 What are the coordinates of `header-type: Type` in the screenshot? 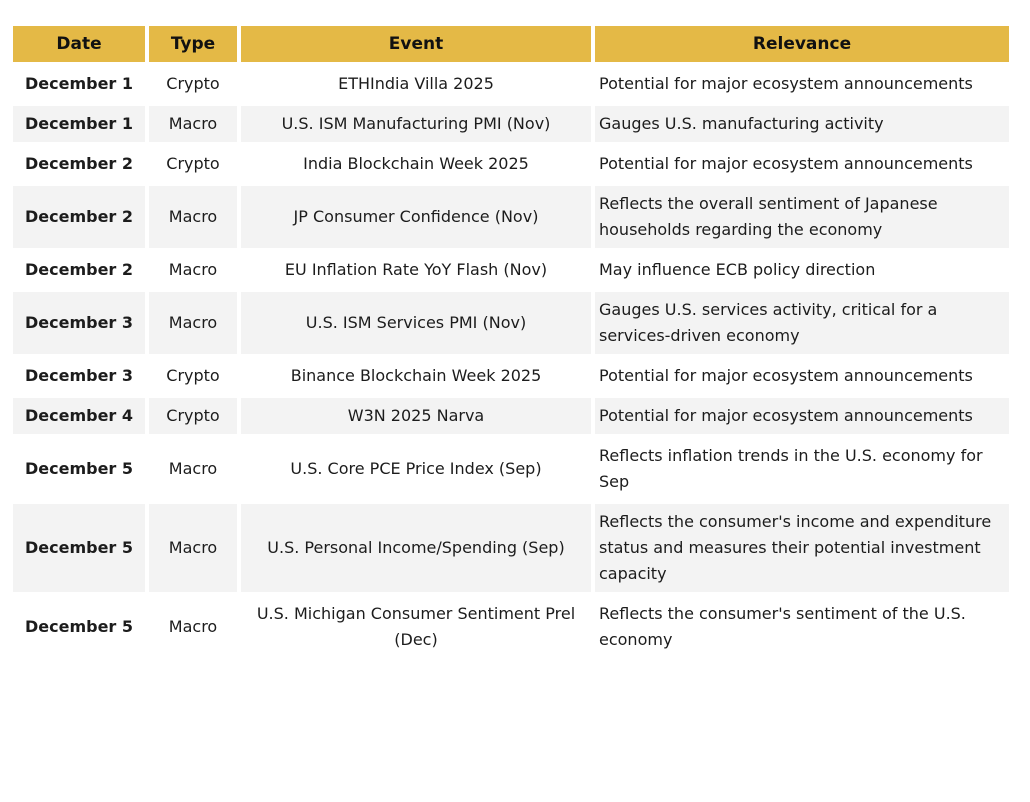 It's located at (193, 44).